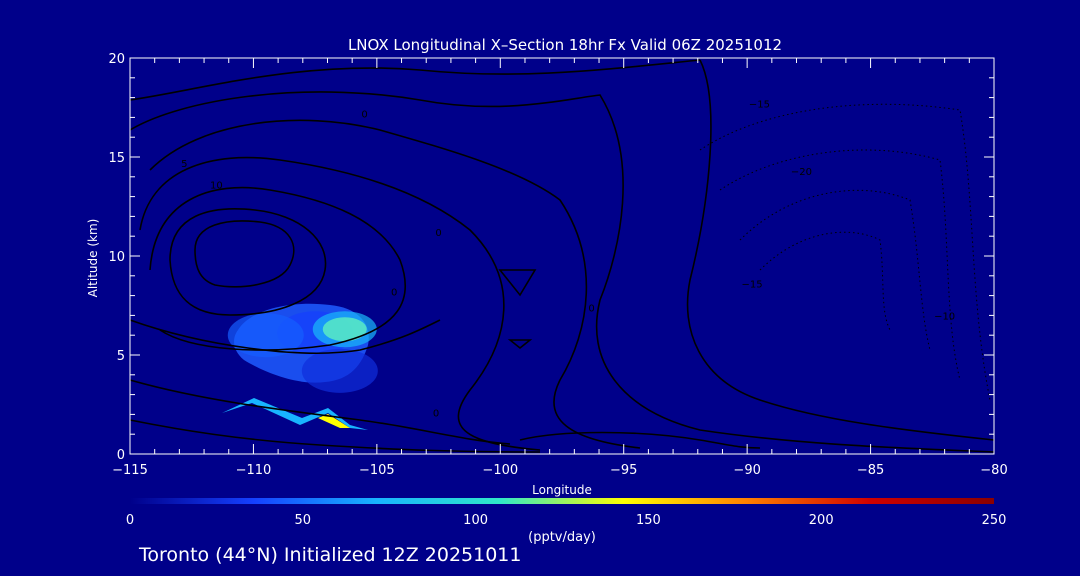 This screenshot has width=1080, height=576. Describe the element at coordinates (870, 470) in the screenshot. I see `x-tick-label: −85` at that location.